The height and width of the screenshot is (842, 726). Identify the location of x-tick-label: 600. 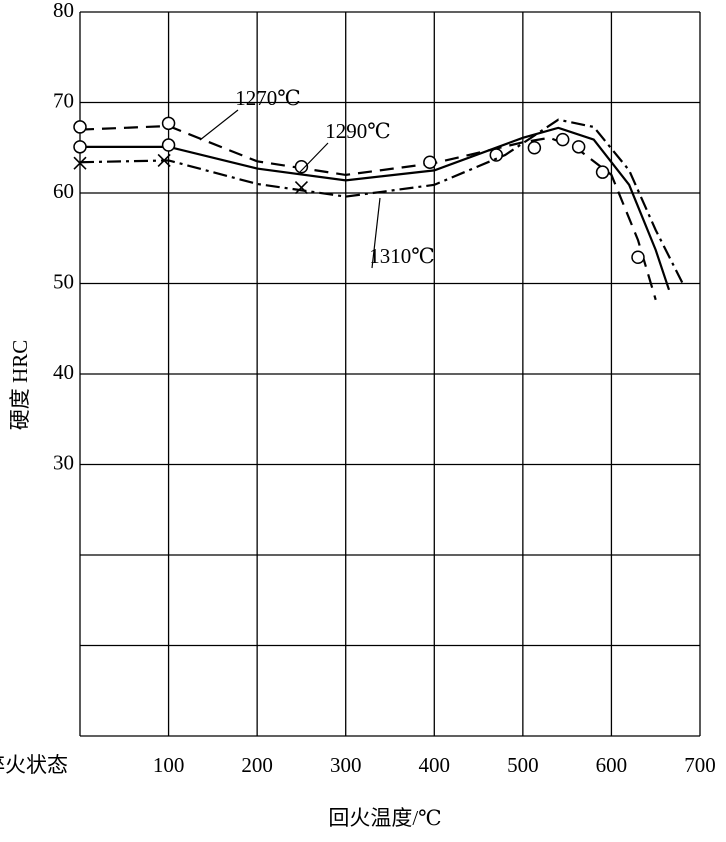
(612, 765).